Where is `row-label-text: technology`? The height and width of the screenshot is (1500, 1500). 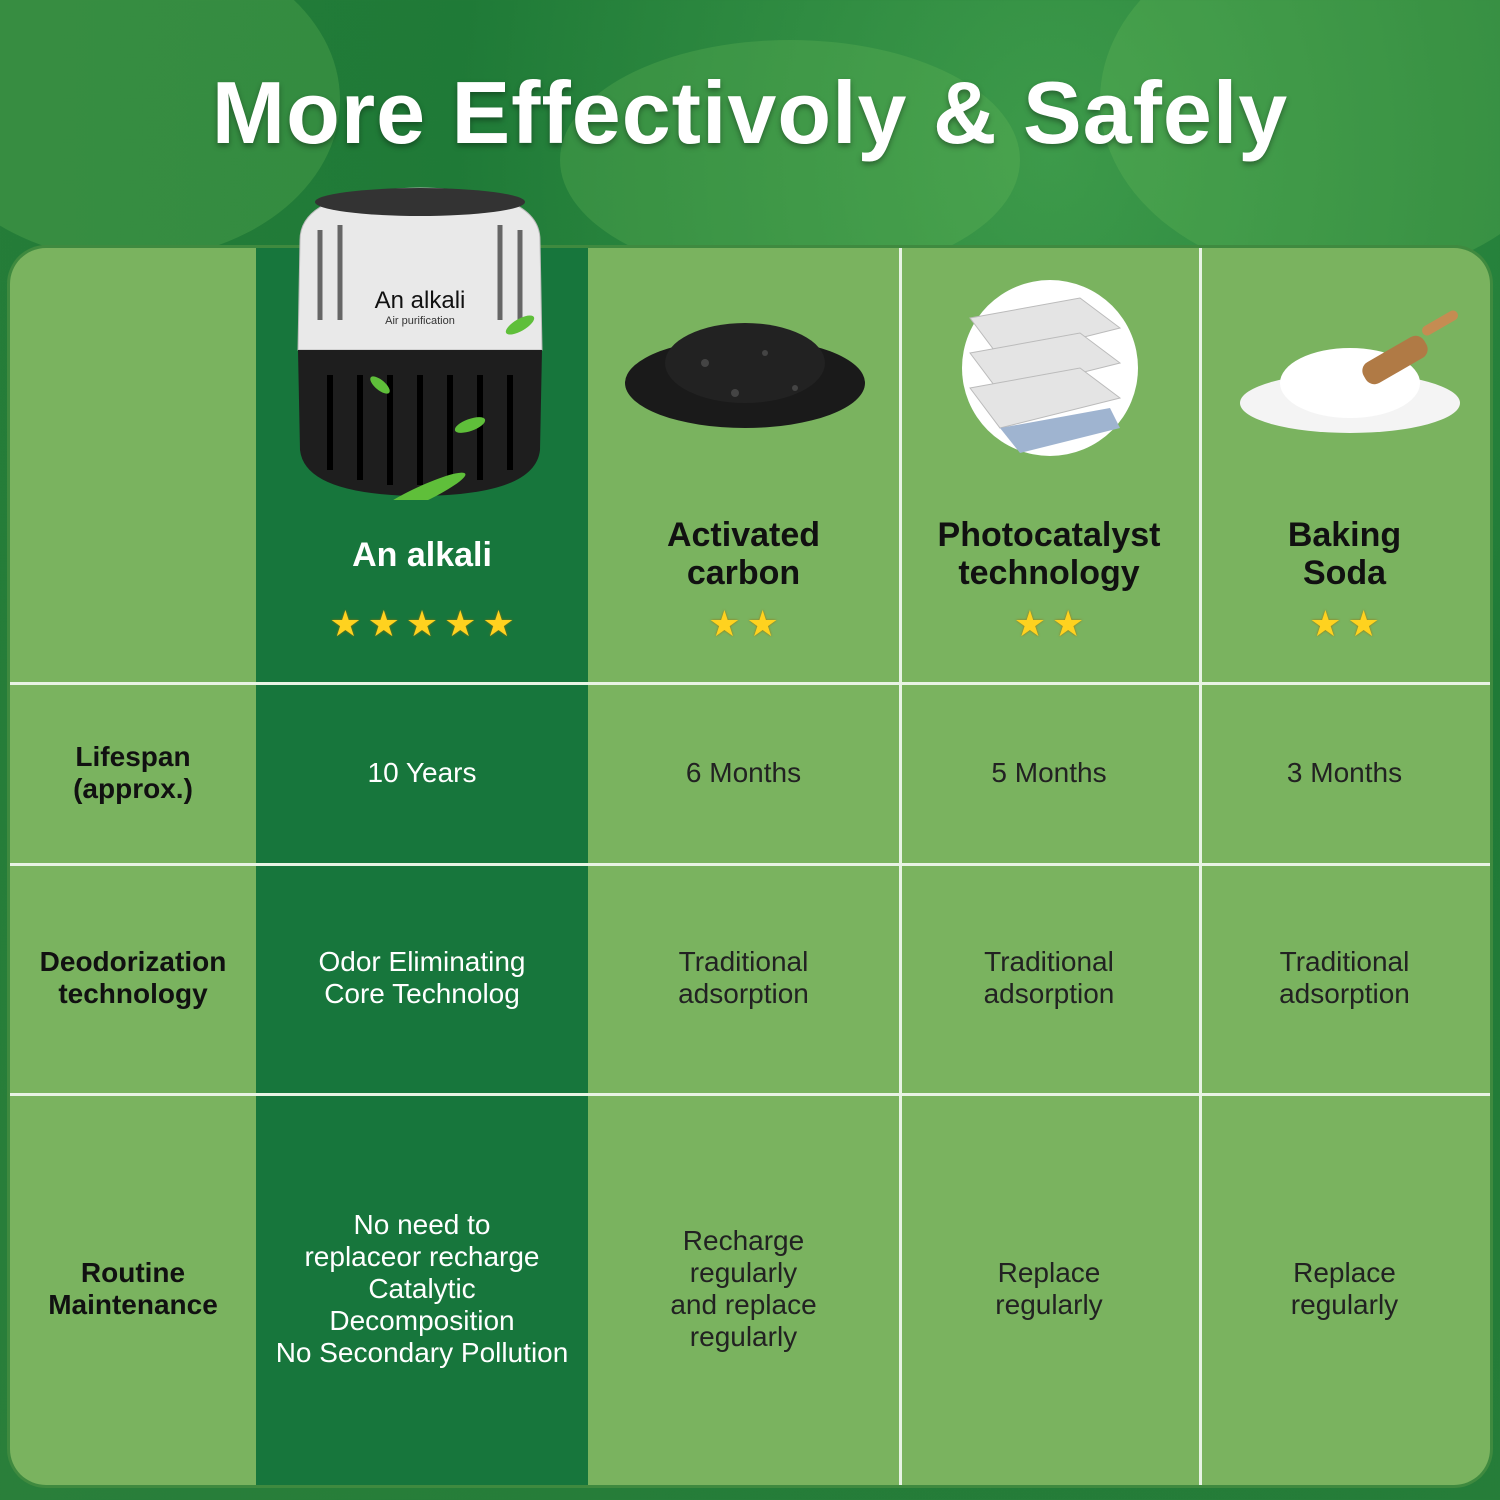
row-label-text: technology is located at coordinates (133, 993).